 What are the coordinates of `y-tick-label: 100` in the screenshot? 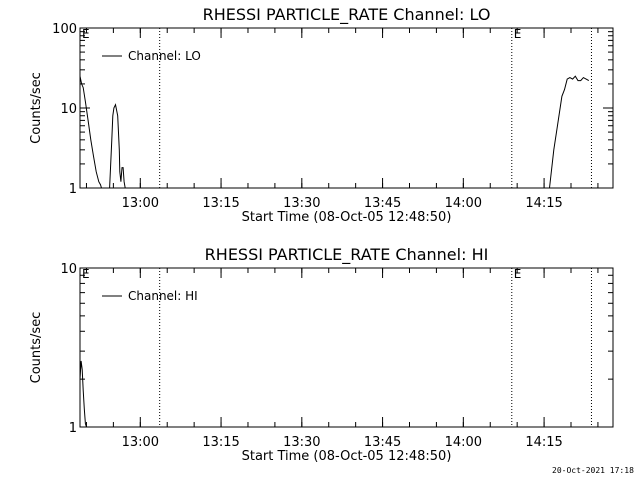 It's located at (64, 29).